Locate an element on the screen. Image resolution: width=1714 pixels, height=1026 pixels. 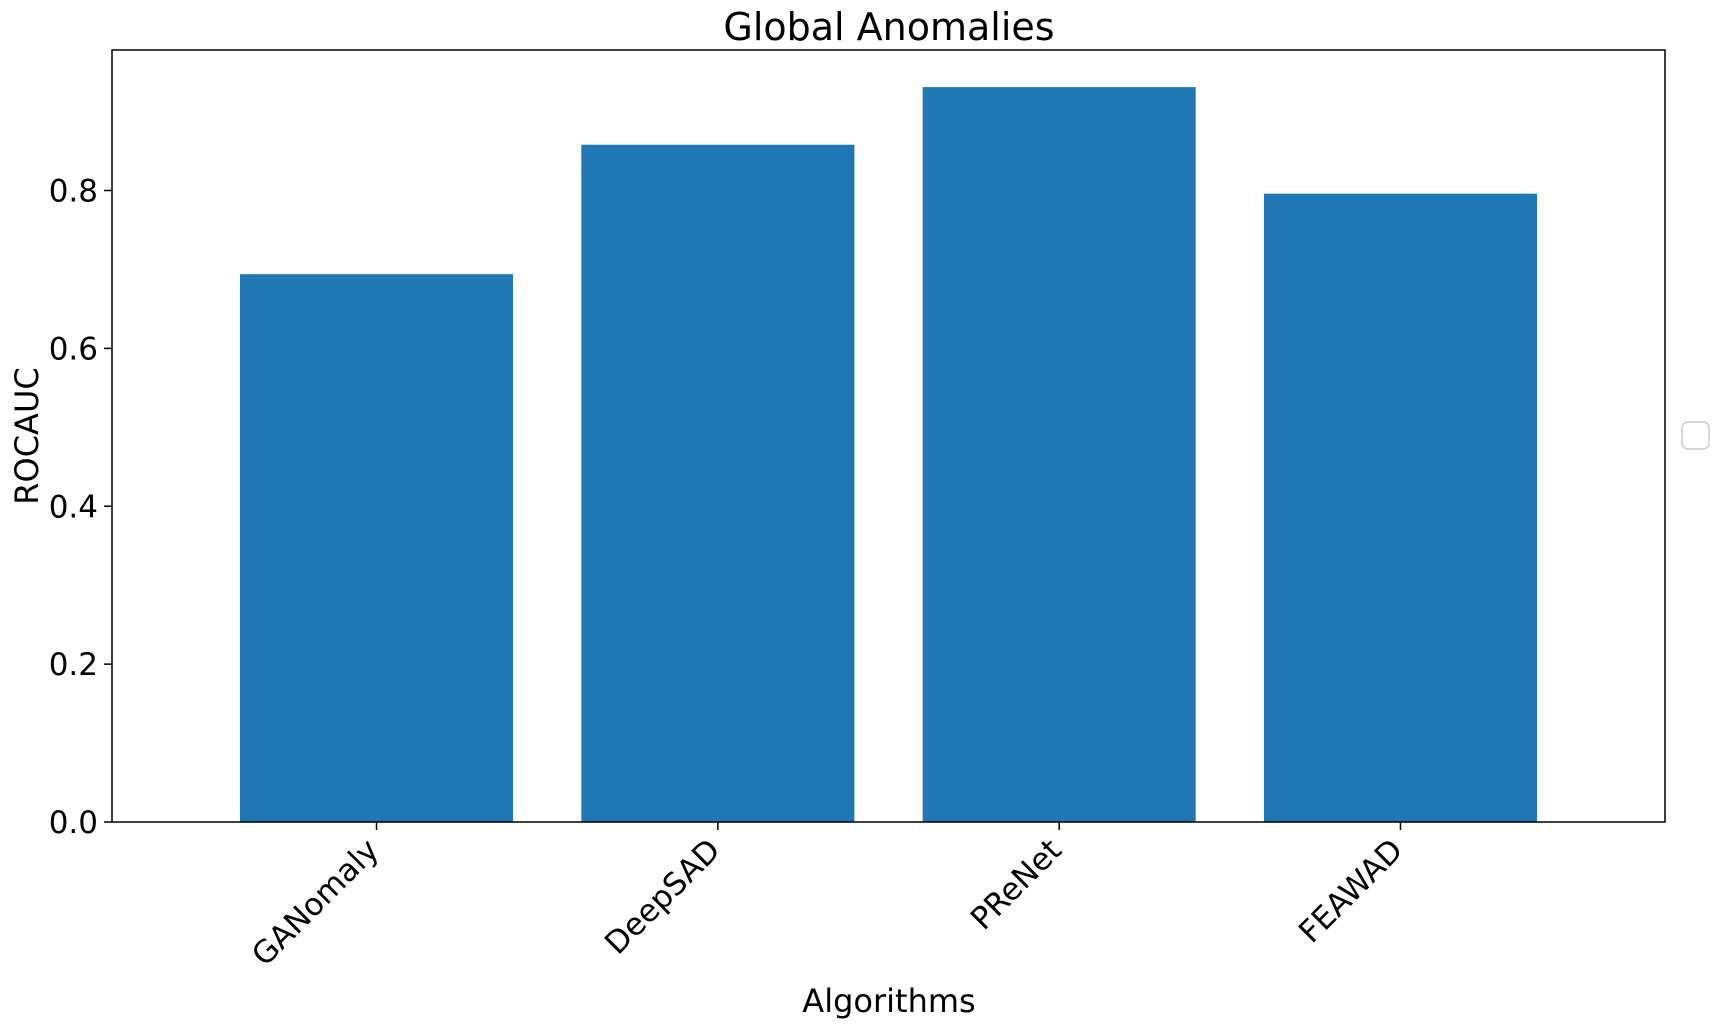
x-tick-label: GANomaly is located at coordinates (315, 902).